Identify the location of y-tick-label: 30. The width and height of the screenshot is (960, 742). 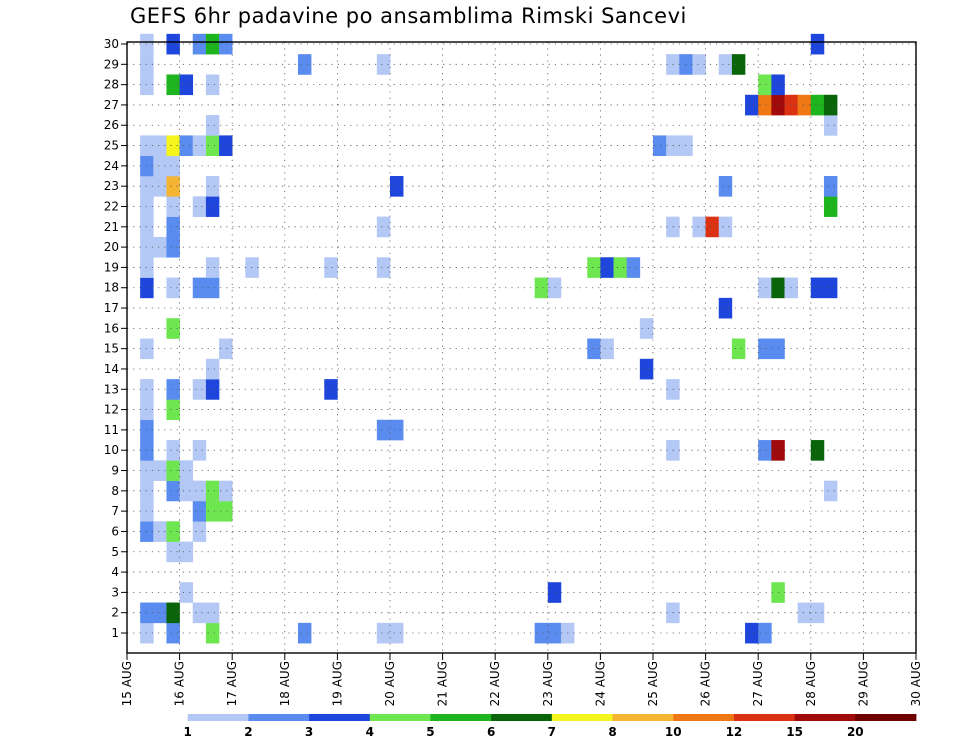
(111, 44).